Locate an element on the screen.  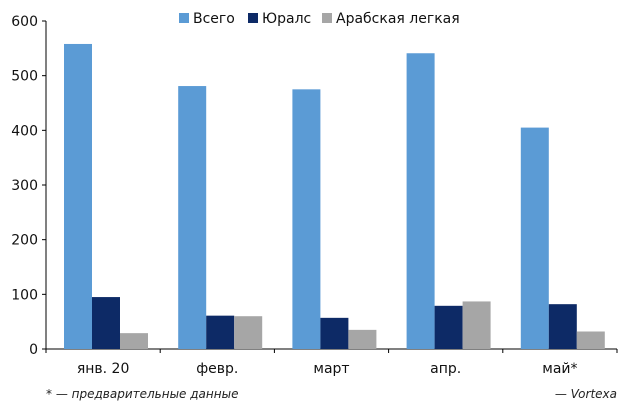
y-tick-label: 300 is located at coordinates (24, 186).